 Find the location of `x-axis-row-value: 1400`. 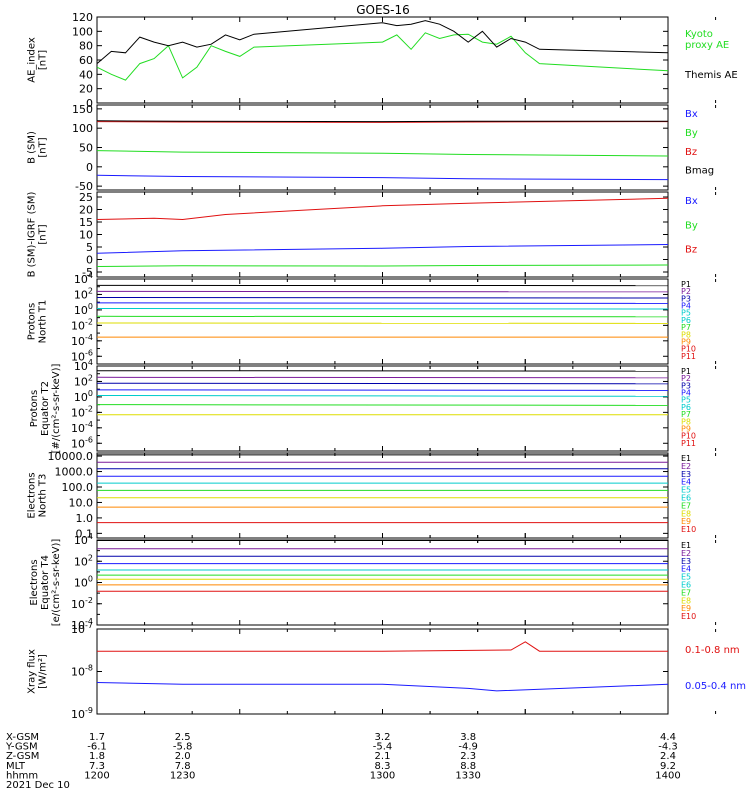

x-axis-row-value: 1400 is located at coordinates (667, 775).